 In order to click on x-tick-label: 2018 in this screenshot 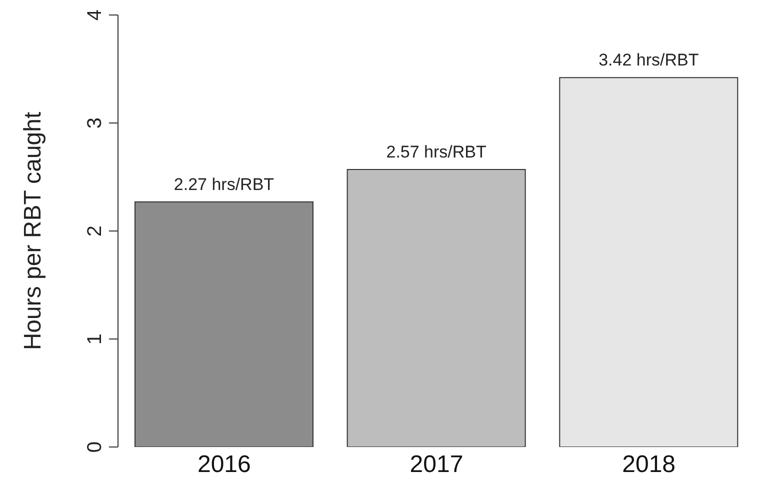, I will do `click(649, 464)`.